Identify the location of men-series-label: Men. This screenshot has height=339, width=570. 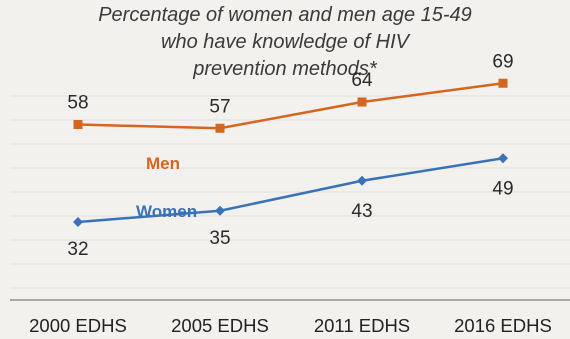
(163, 163).